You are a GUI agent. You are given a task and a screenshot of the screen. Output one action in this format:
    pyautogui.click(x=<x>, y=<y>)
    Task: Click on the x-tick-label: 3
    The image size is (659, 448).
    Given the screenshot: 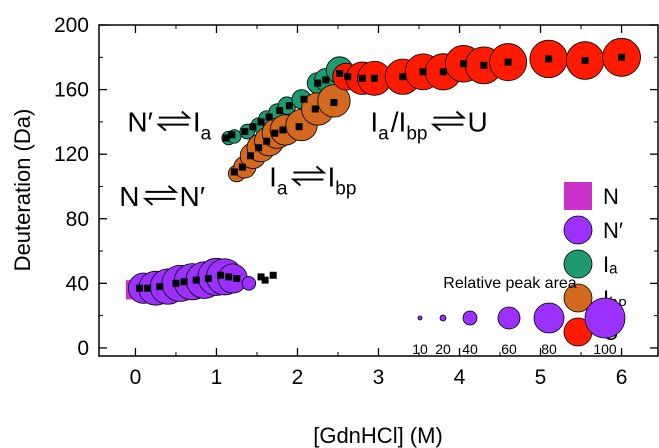 What is the action you would take?
    pyautogui.click(x=379, y=377)
    